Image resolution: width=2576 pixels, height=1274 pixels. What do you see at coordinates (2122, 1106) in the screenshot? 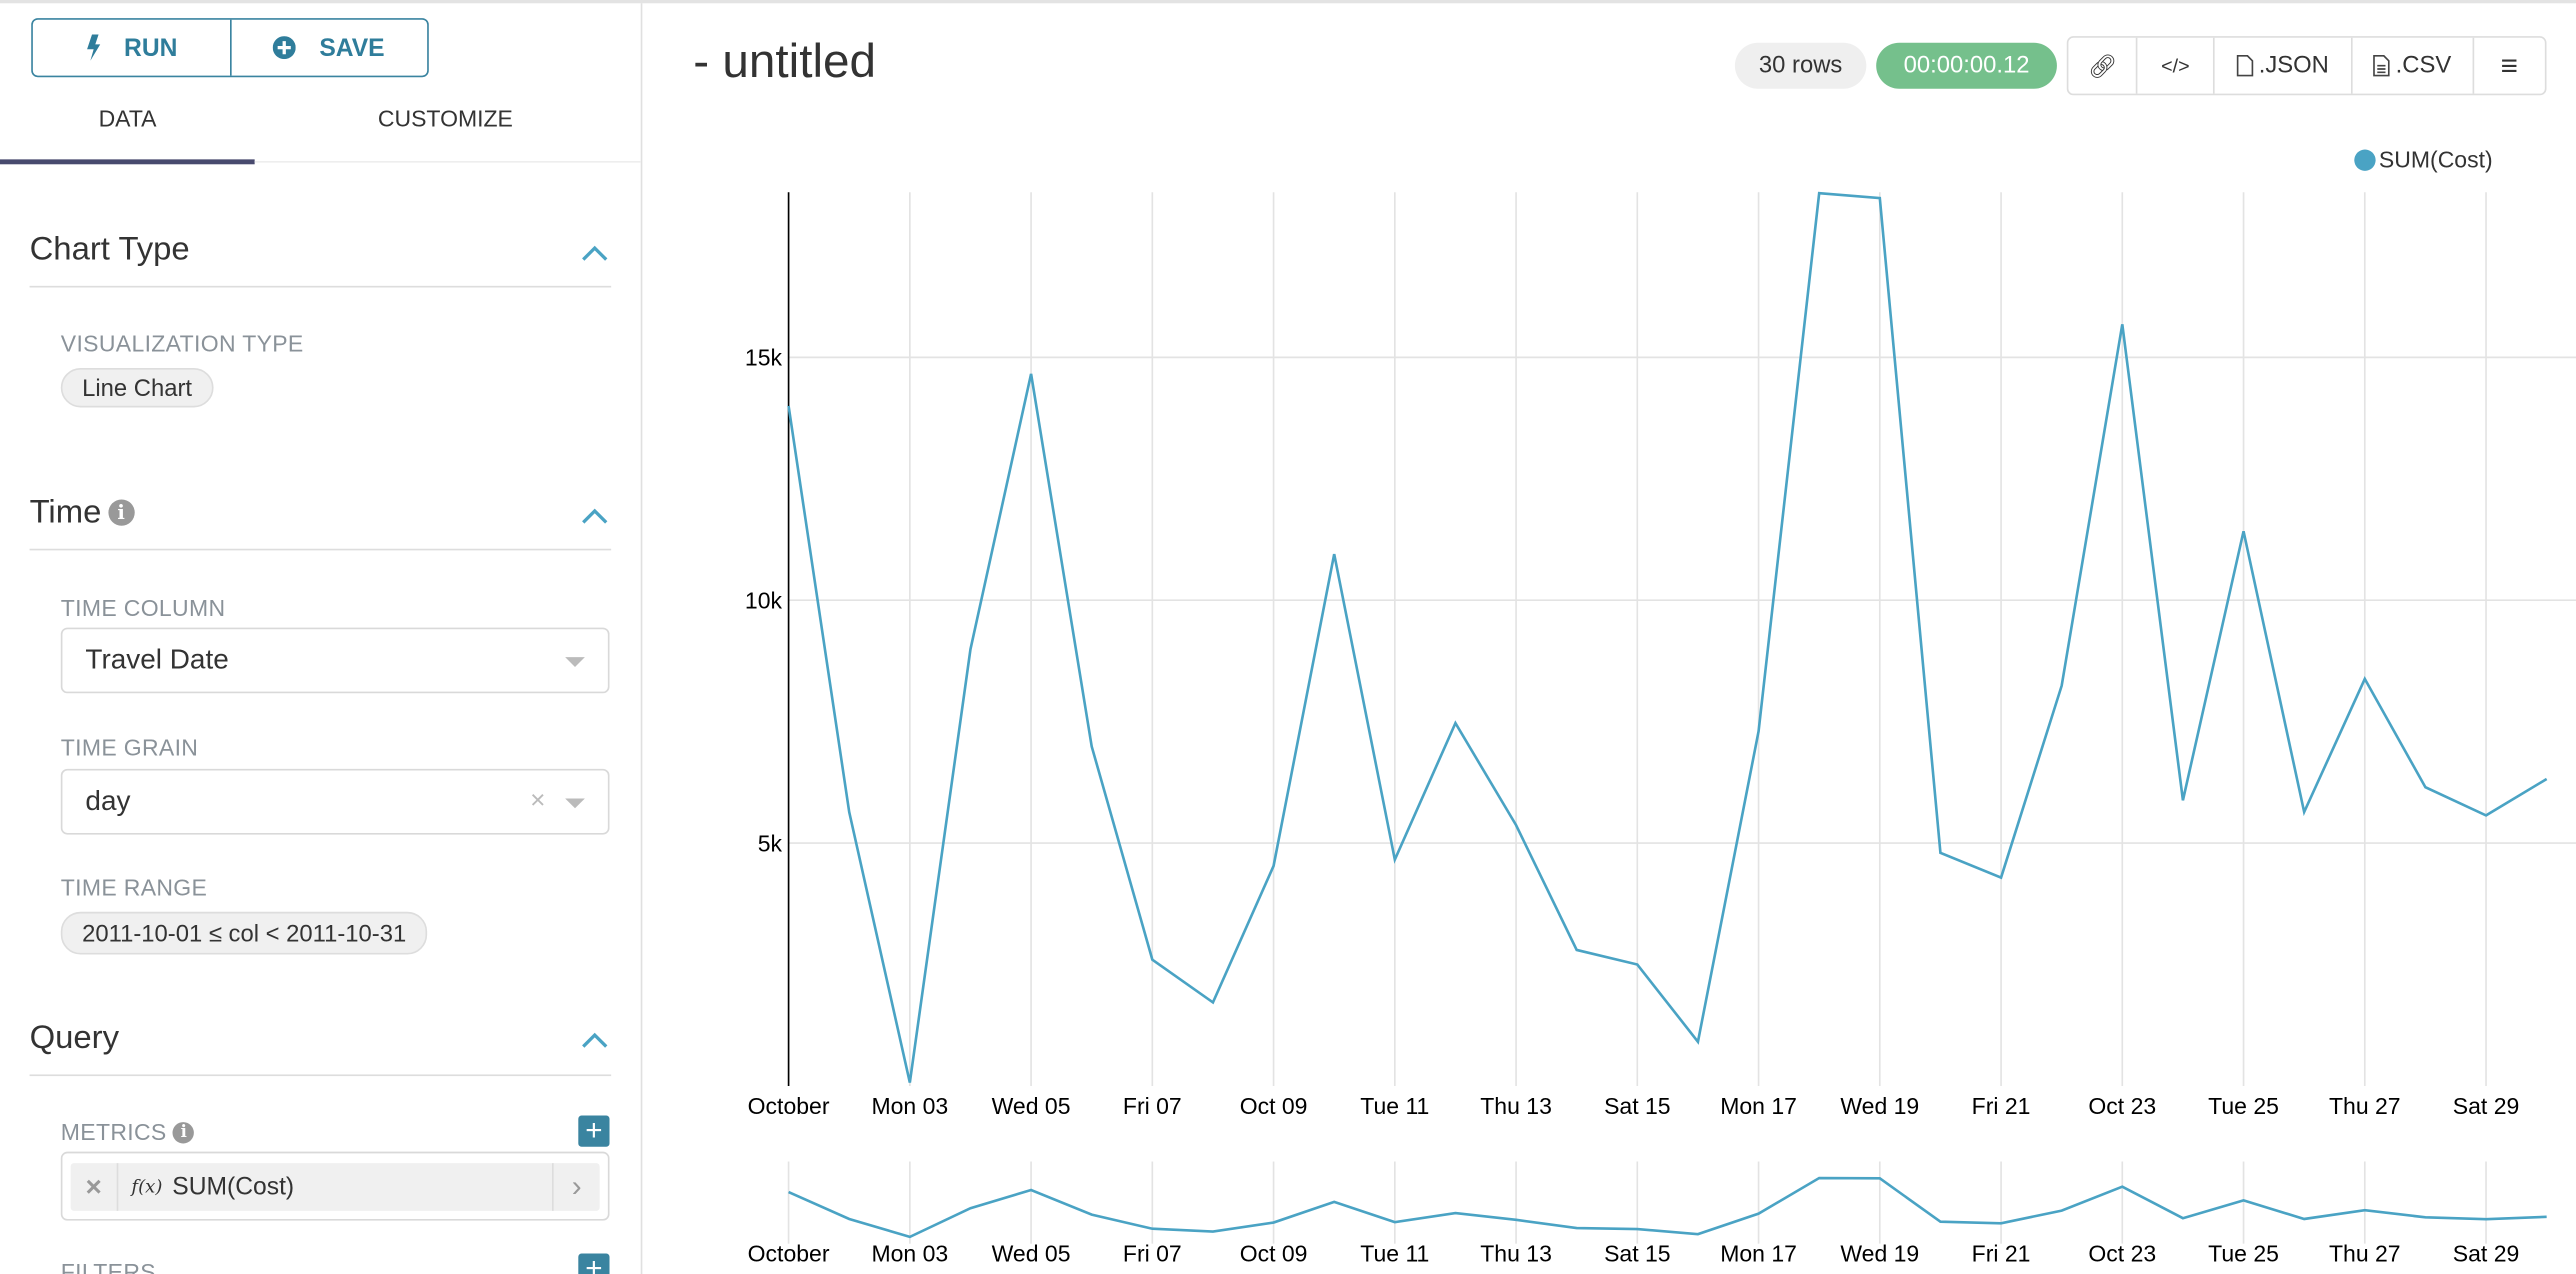
I see `x-tick-label: Oct 23` at bounding box center [2122, 1106].